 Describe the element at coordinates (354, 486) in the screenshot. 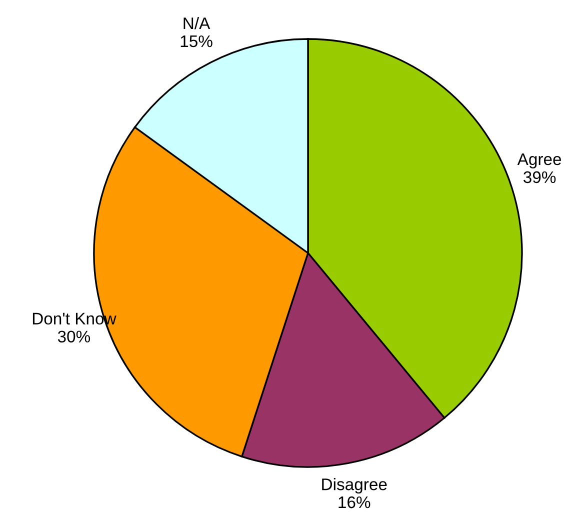

I see `slice-label: Disagree` at that location.